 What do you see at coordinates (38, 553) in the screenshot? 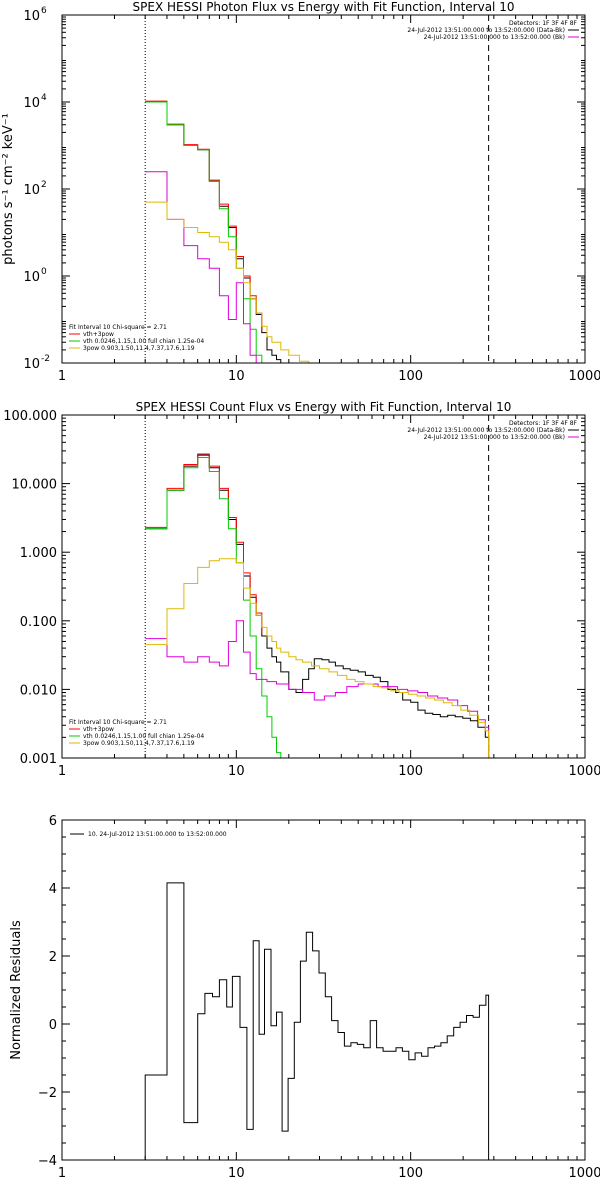
I see `y-tick-label: 1.000` at bounding box center [38, 553].